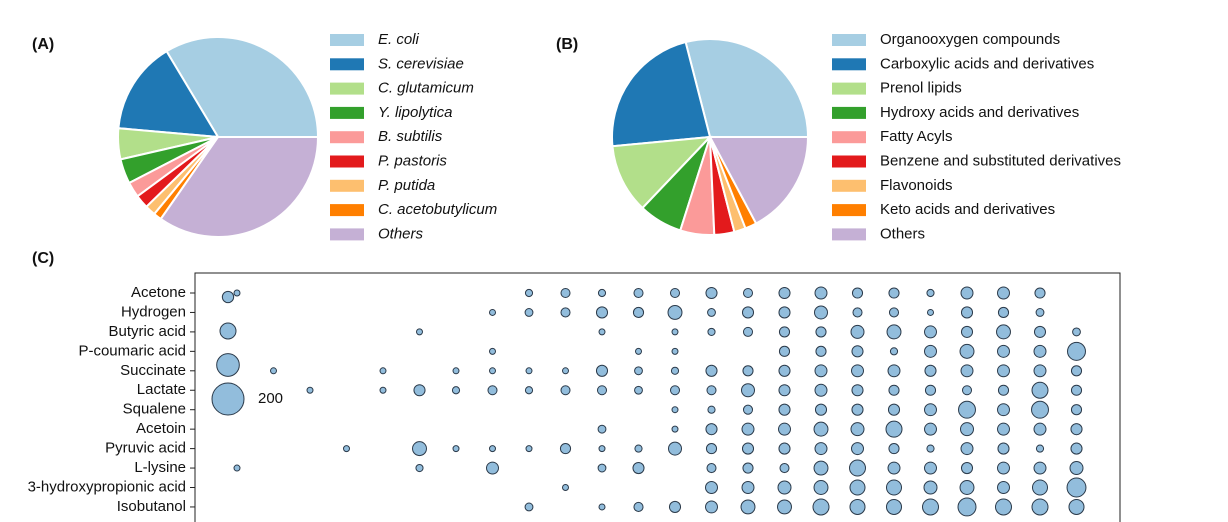  What do you see at coordinates (43, 258) in the screenshot?
I see `panel-label: (C)` at bounding box center [43, 258].